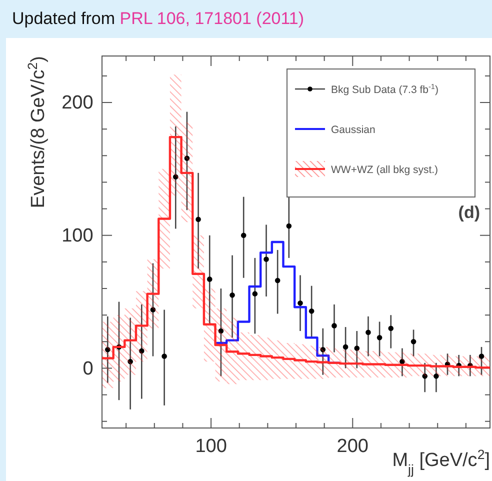  What do you see at coordinates (212, 18) in the screenshot?
I see `chart-subtitle: PRL 106, 171801 (2011)` at bounding box center [212, 18].